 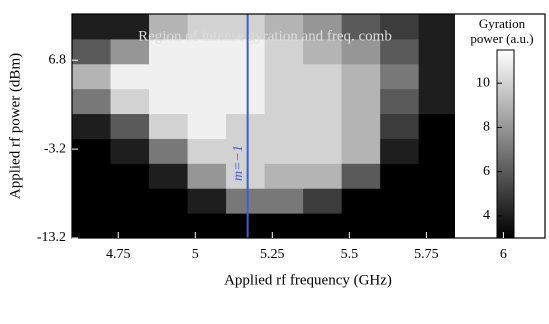 What do you see at coordinates (15, 126) in the screenshot?
I see `y-axis-label: Applied rf power (dBm)` at bounding box center [15, 126].